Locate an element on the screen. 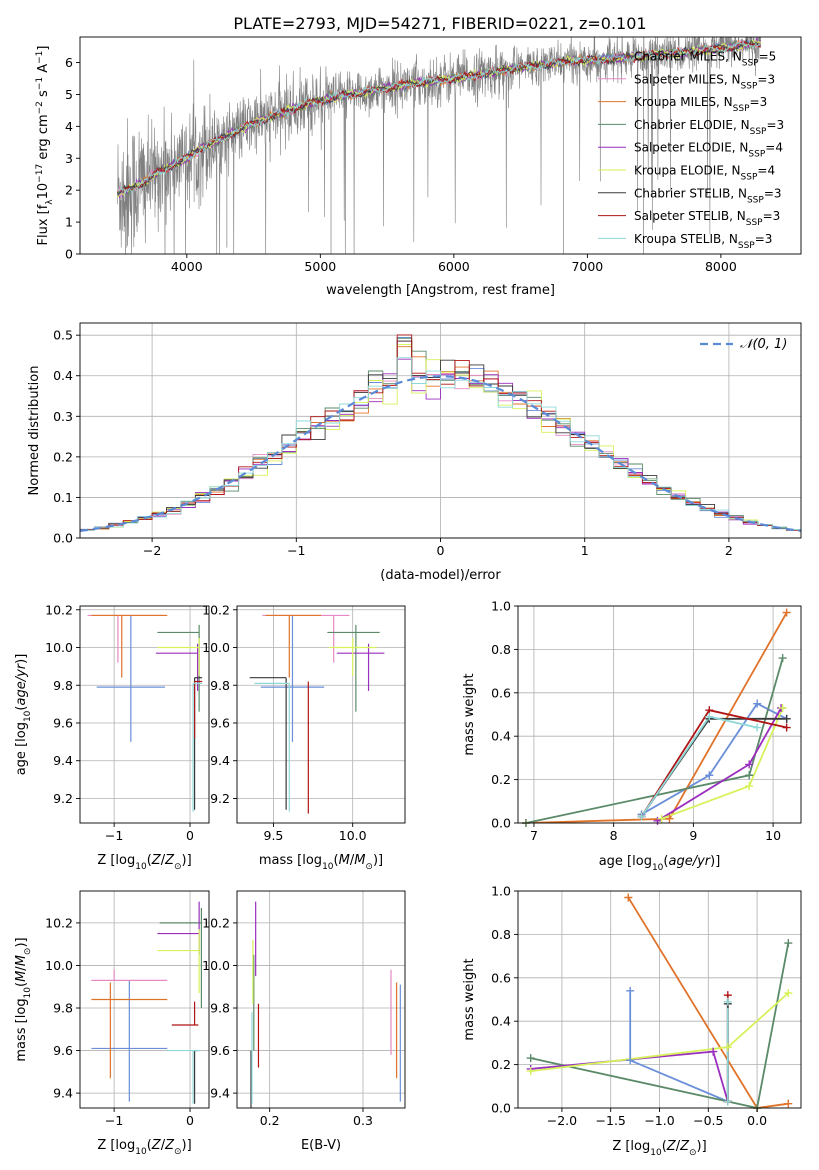 The width and height of the screenshot is (819, 1170). y-tick-label: 1 is located at coordinates (69, 222).